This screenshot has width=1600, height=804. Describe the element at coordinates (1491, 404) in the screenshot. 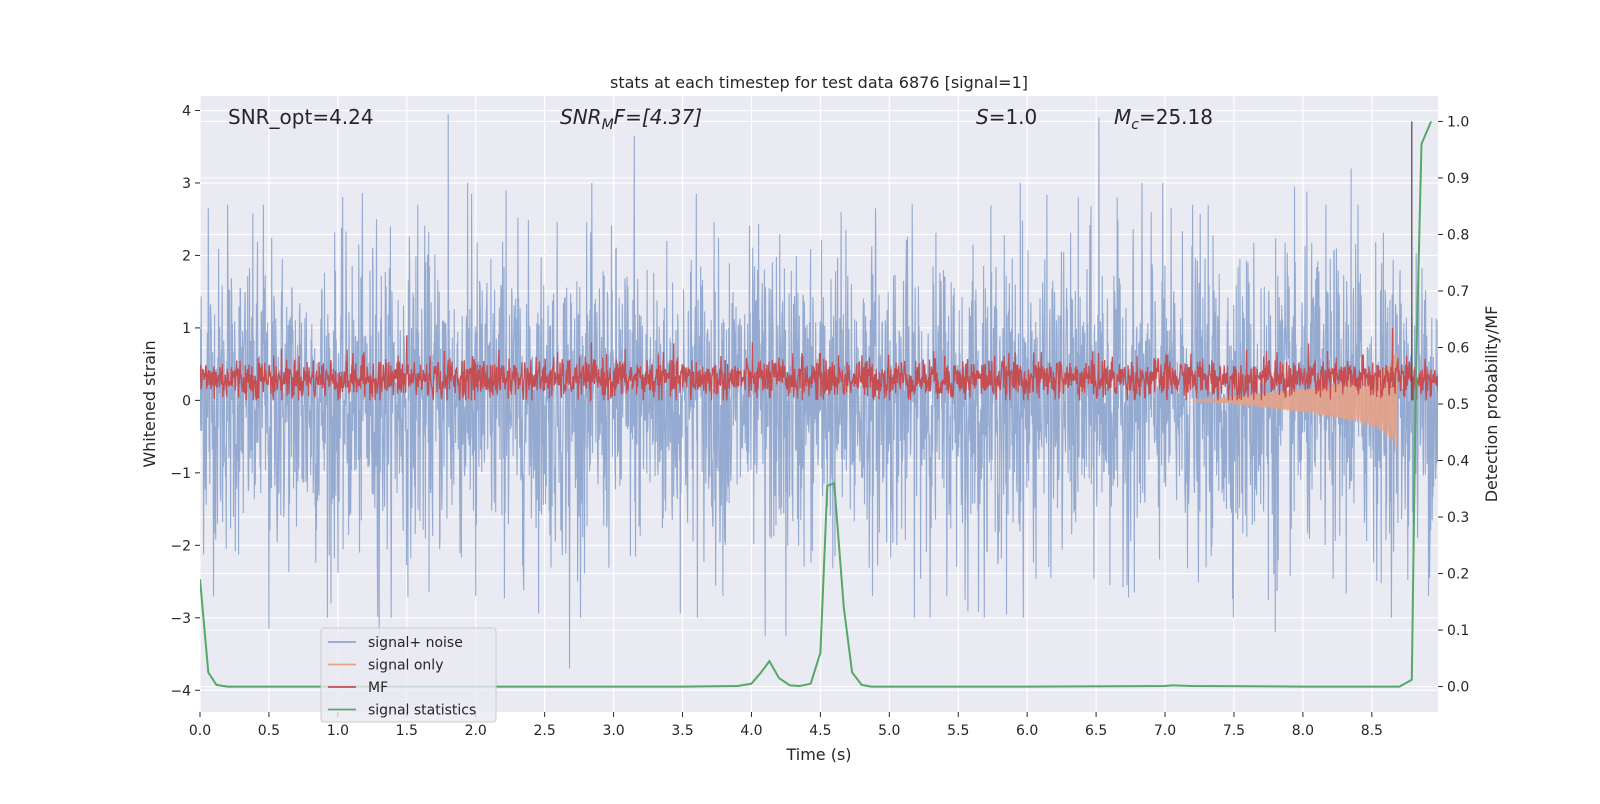

I see `y-right-axis-label: Detection probability/MF` at that location.